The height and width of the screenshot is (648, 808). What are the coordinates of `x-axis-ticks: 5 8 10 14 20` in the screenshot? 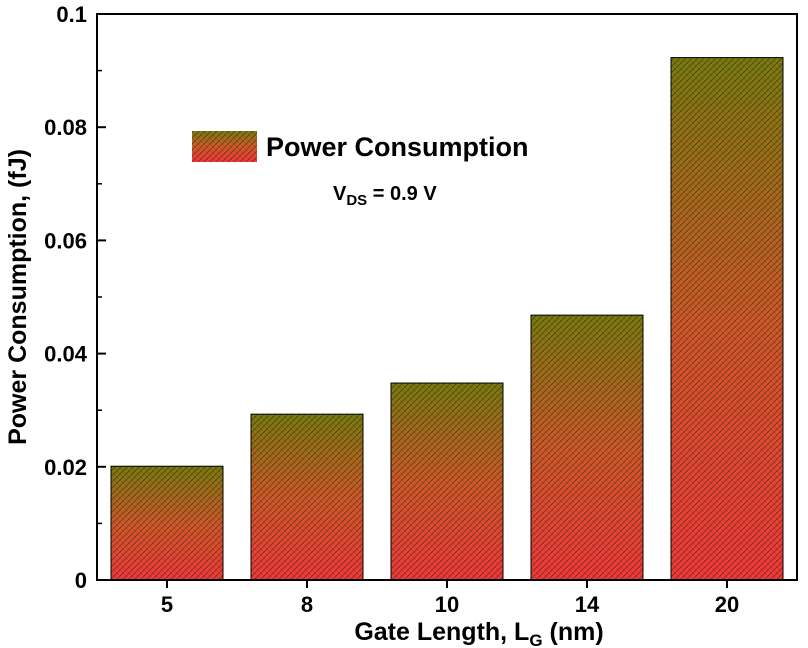 It's located at (450, 598).